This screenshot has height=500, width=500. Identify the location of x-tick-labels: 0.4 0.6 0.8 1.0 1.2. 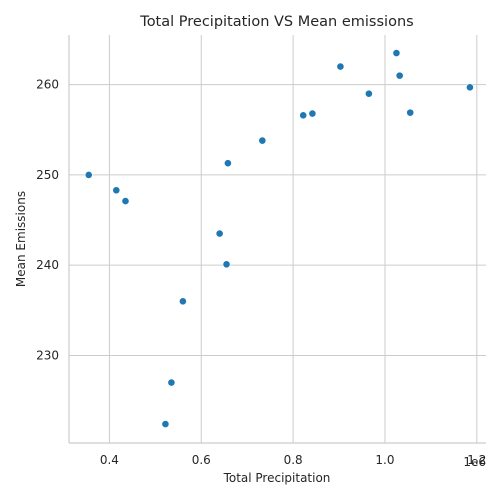
(293, 460).